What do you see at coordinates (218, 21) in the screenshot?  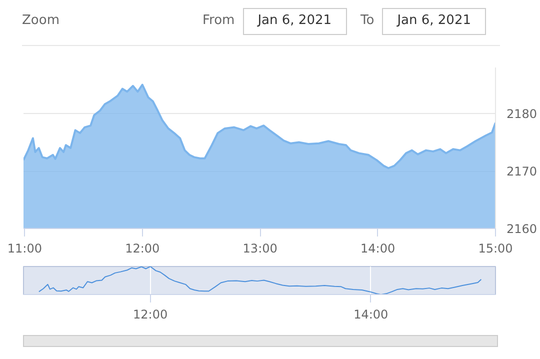 I see `text: From` at bounding box center [218, 21].